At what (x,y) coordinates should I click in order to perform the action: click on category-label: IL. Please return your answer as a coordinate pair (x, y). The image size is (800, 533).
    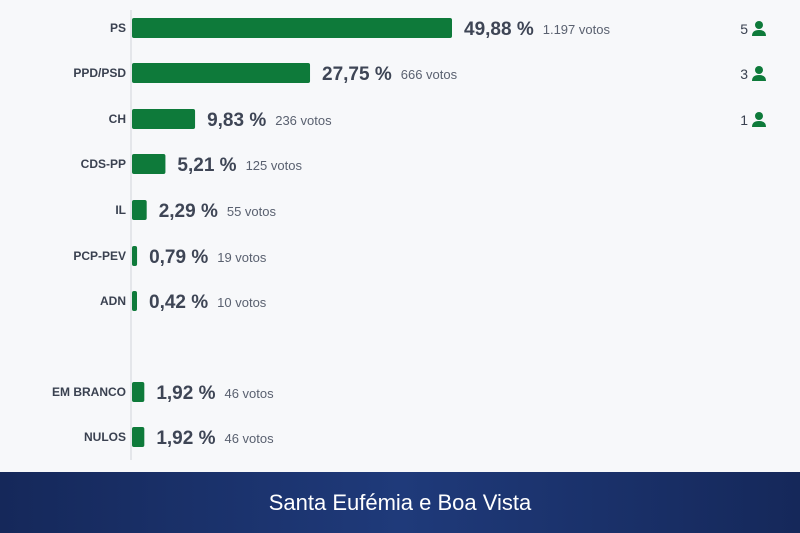
    Looking at the image, I should click on (120, 210).